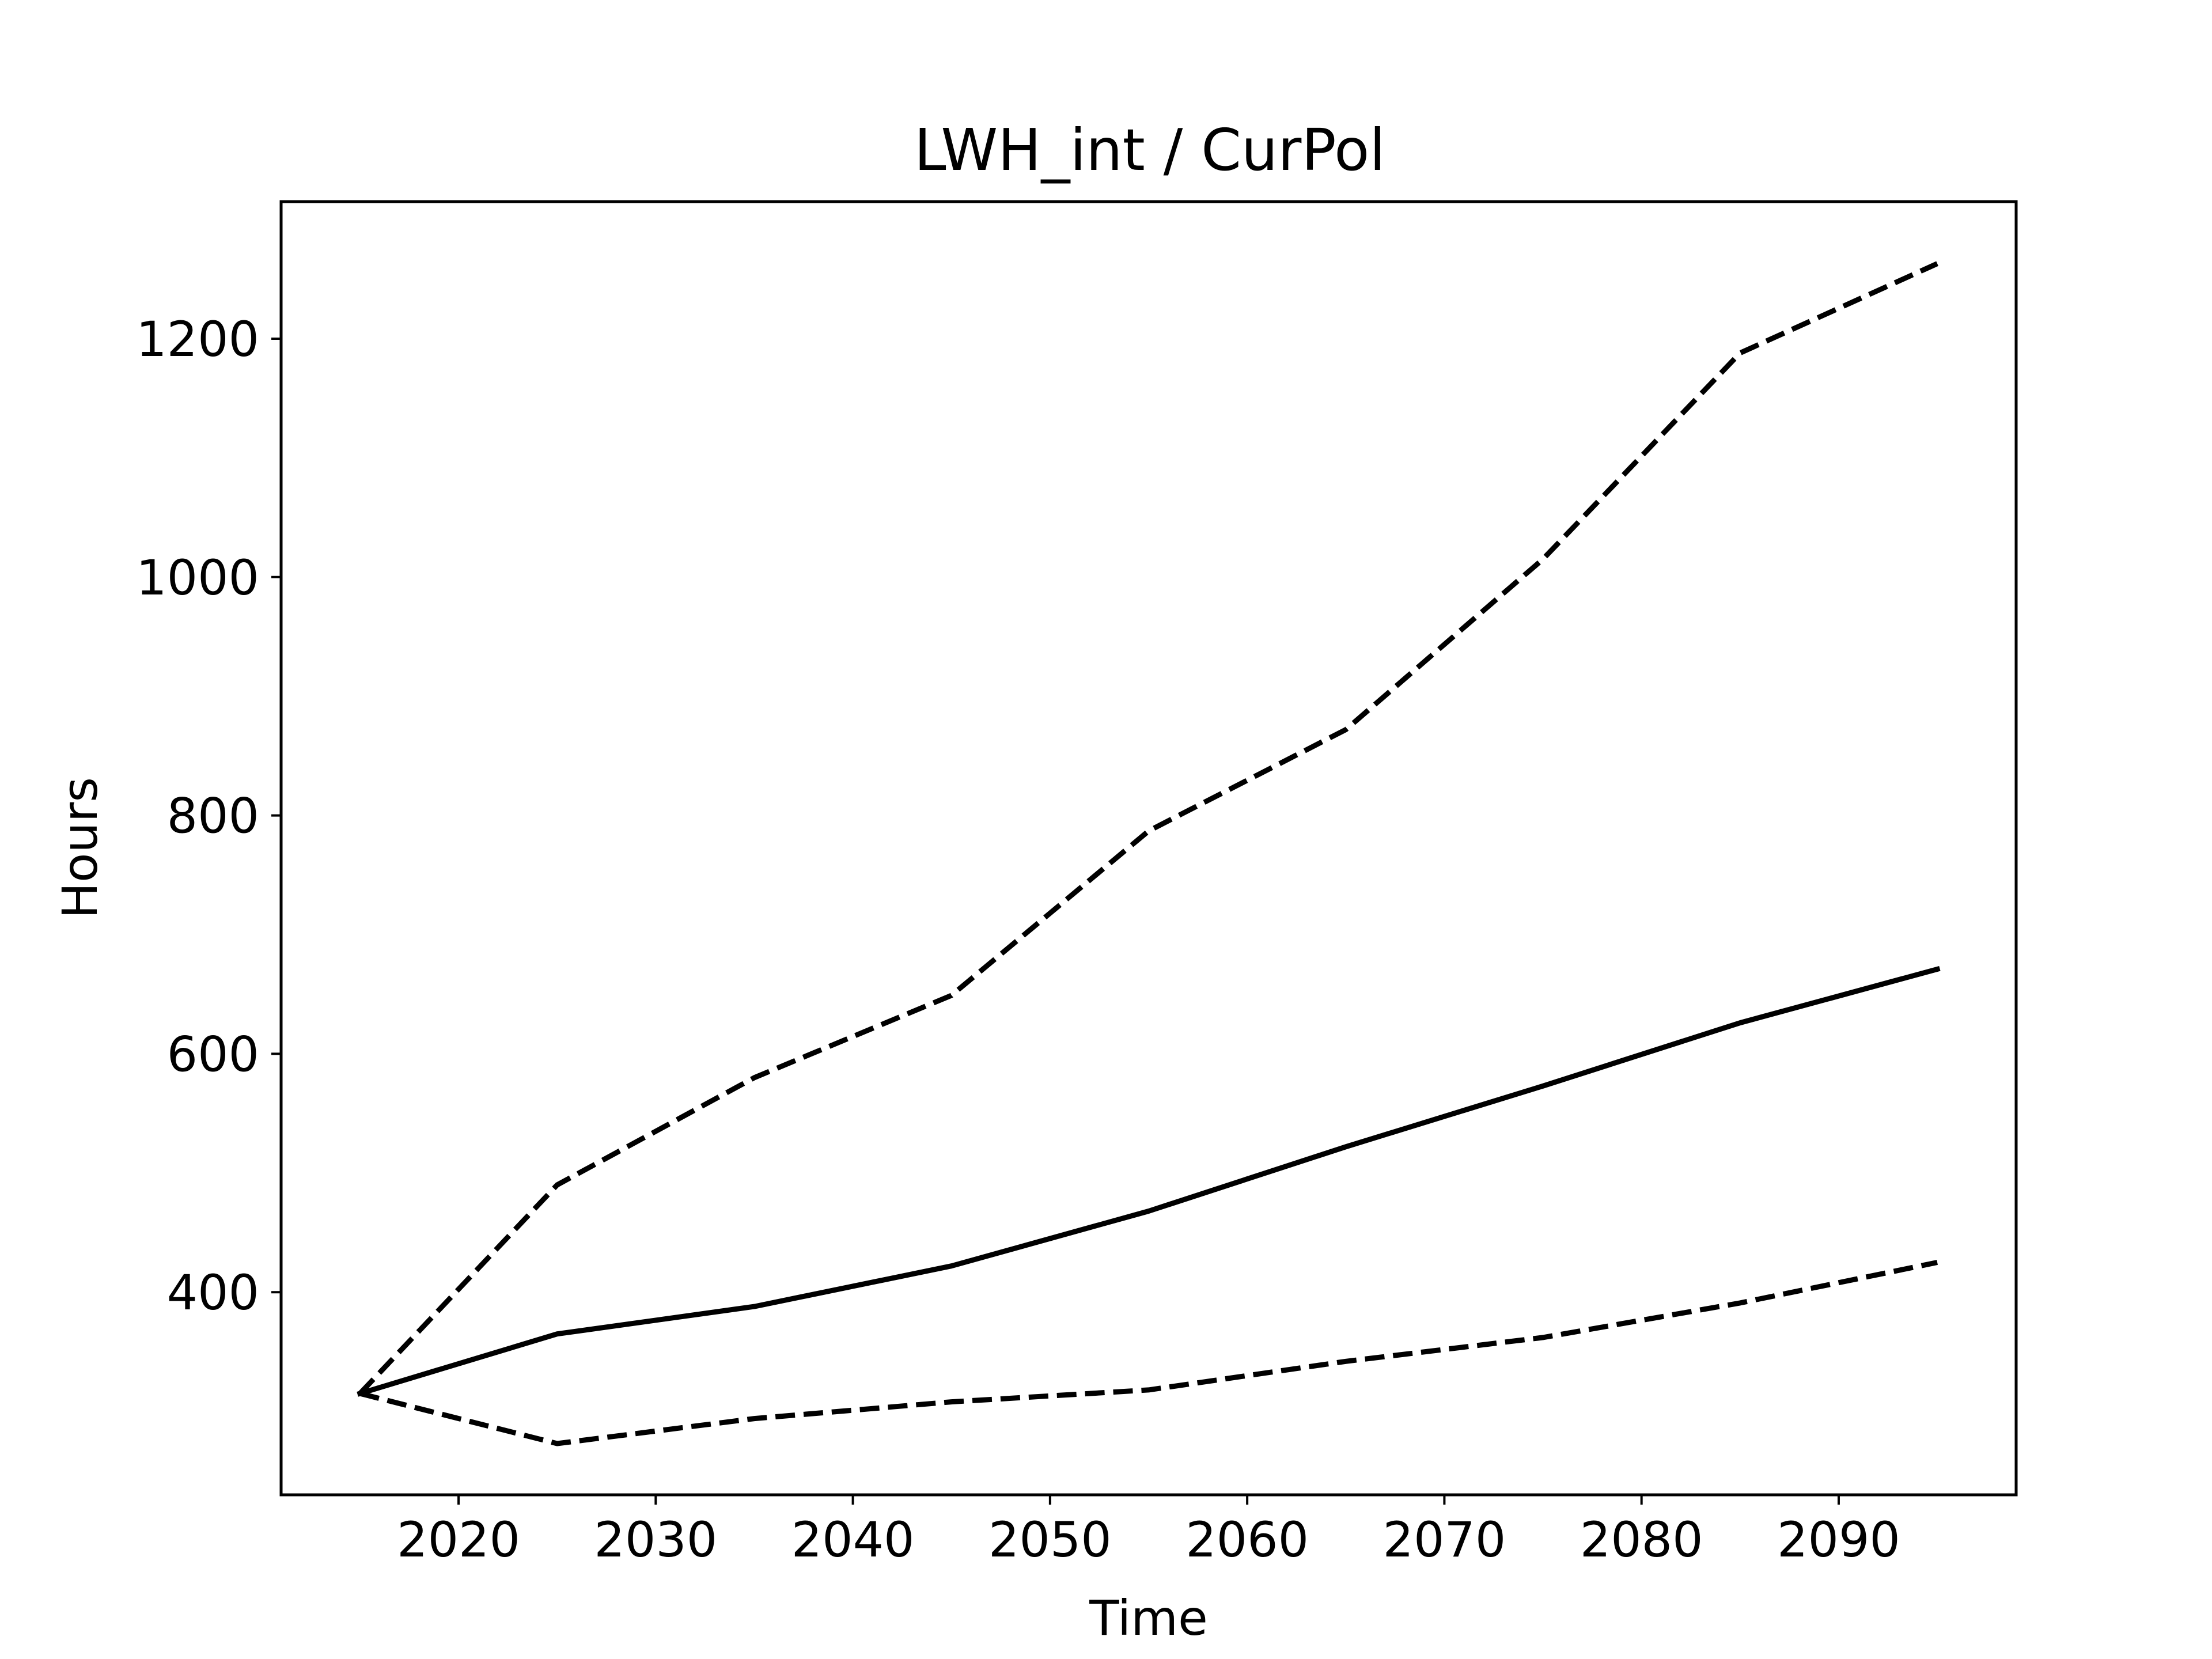  What do you see at coordinates (197, 578) in the screenshot?
I see `y-tick-label: 1000` at bounding box center [197, 578].